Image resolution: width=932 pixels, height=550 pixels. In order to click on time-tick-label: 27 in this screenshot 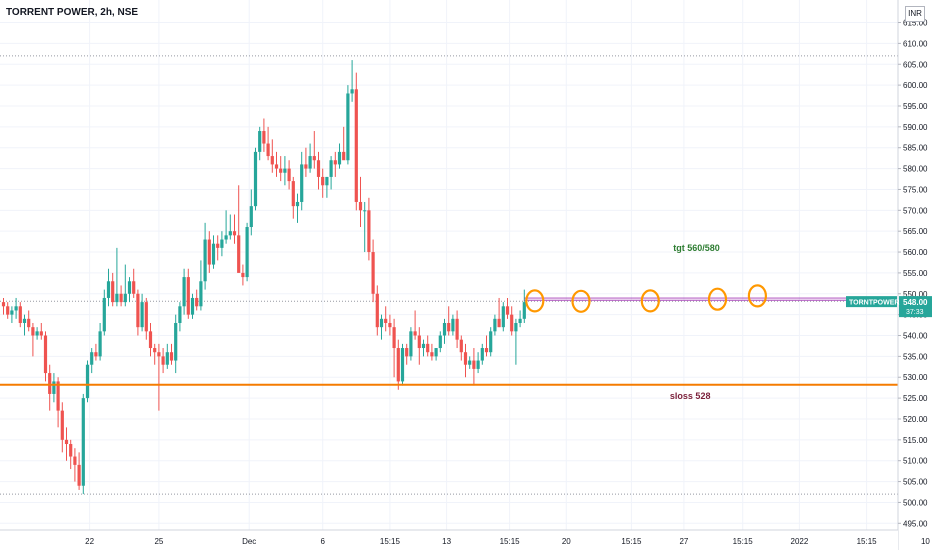, I will do `click(683, 541)`.